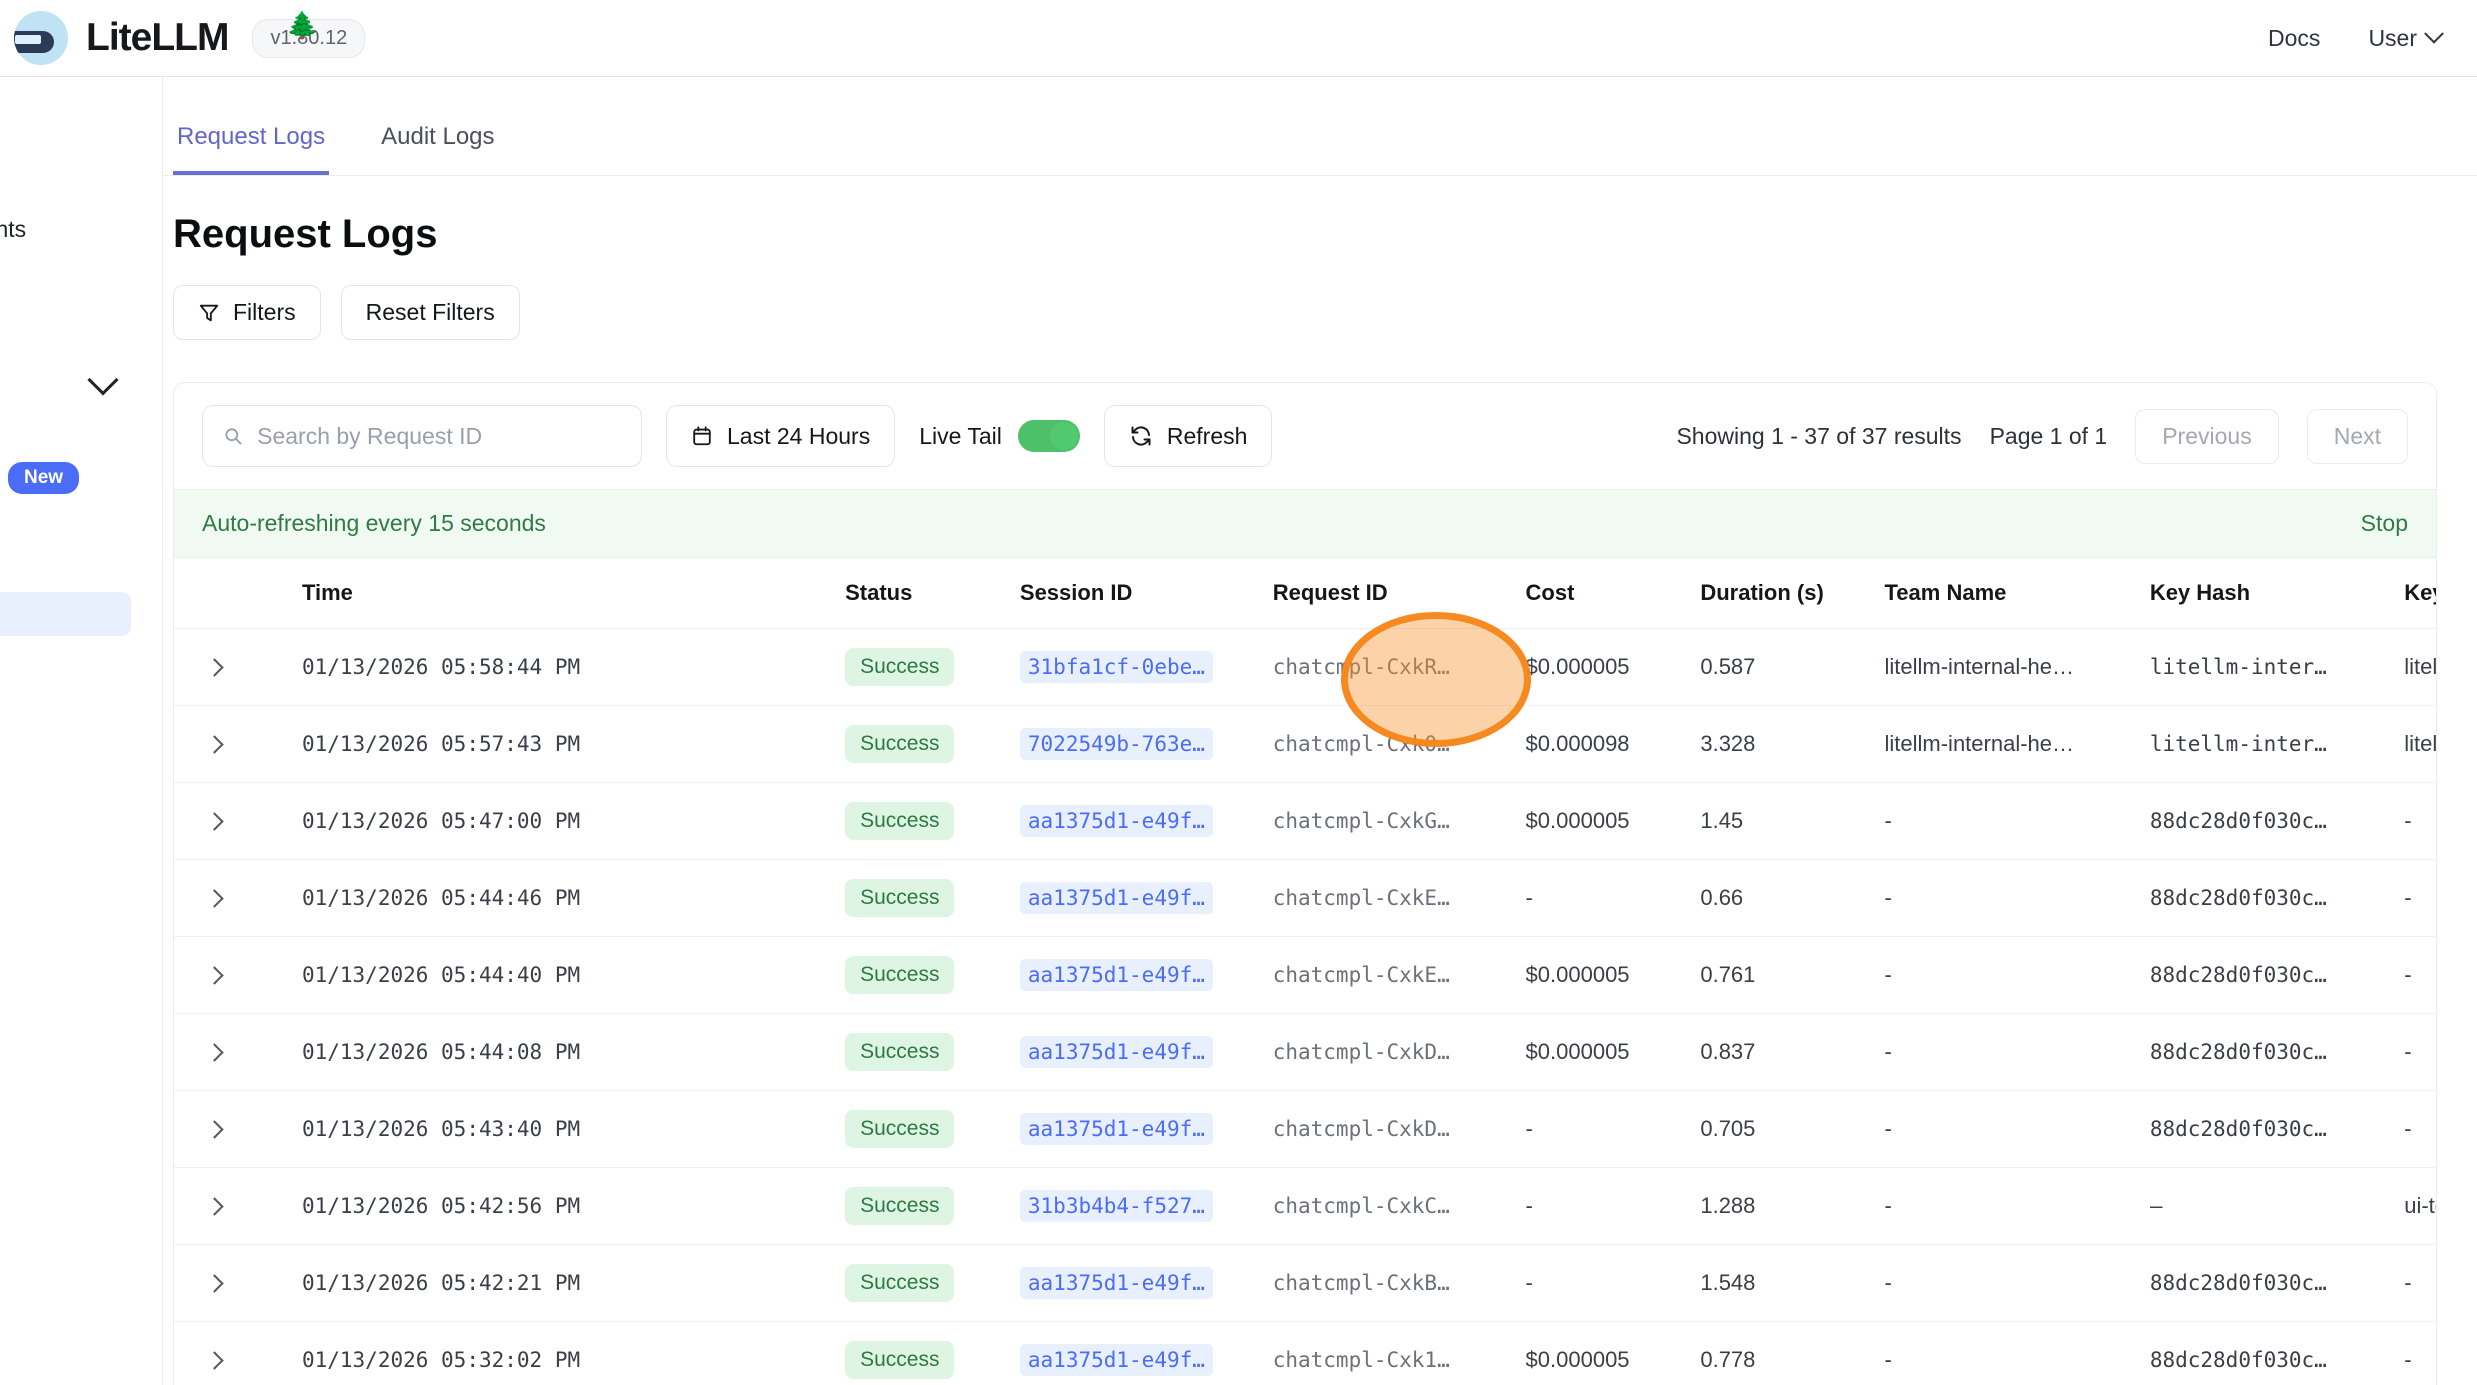 The height and width of the screenshot is (1385, 2477). What do you see at coordinates (1146, 593) in the screenshot?
I see `column-header-session-id: Session ID` at bounding box center [1146, 593].